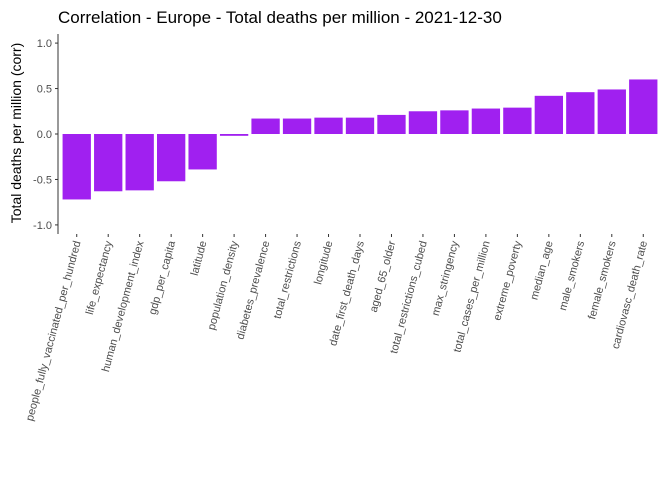  I want to click on x-tick-label: latitude, so click(199, 258).